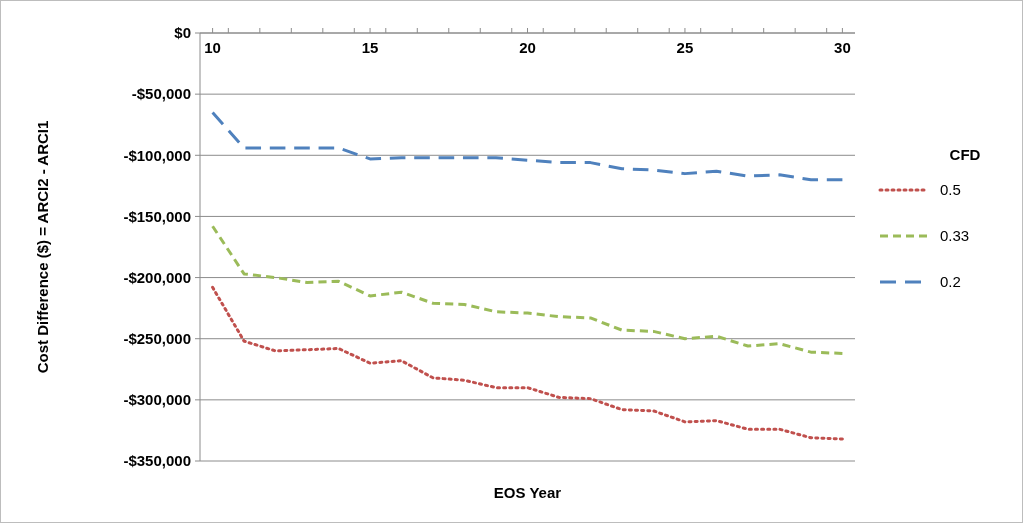 The image size is (1023, 523). Describe the element at coordinates (182, 33) in the screenshot. I see `y-tick-label: $0` at that location.